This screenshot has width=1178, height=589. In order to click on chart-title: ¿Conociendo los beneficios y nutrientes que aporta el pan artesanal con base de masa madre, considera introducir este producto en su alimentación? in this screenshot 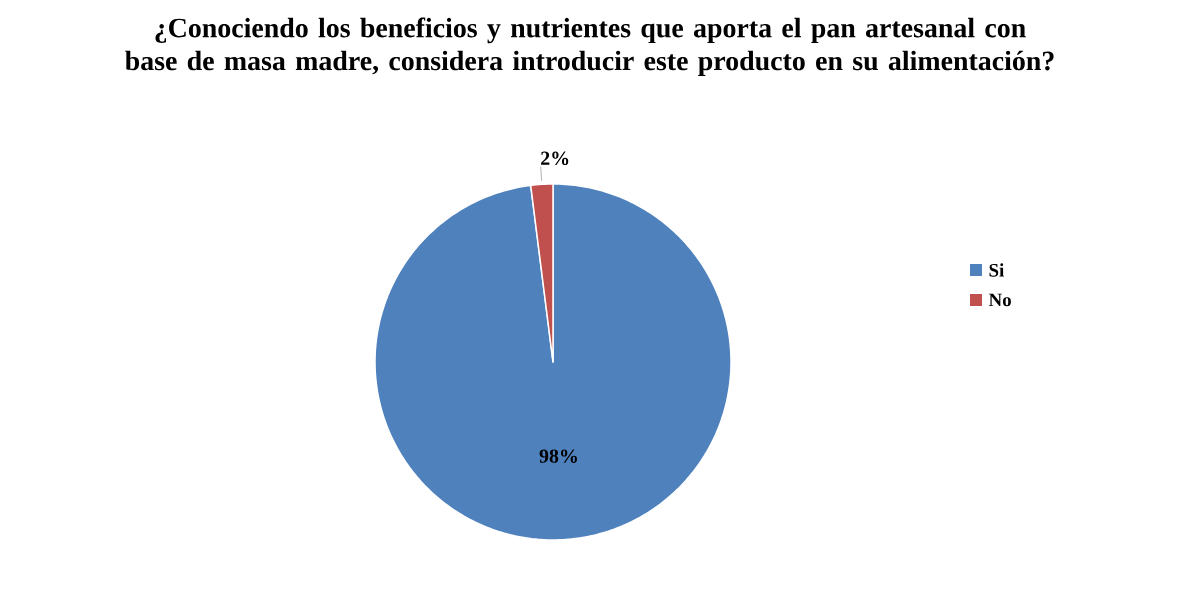, I will do `click(589, 46)`.